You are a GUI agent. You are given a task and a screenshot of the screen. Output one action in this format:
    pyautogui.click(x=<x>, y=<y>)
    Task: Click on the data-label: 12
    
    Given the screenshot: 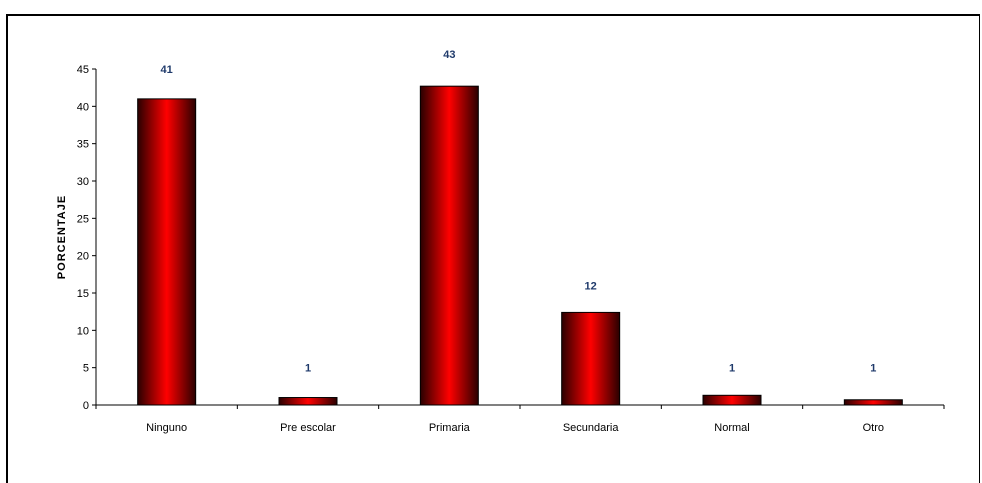 What is the action you would take?
    pyautogui.click(x=591, y=286)
    